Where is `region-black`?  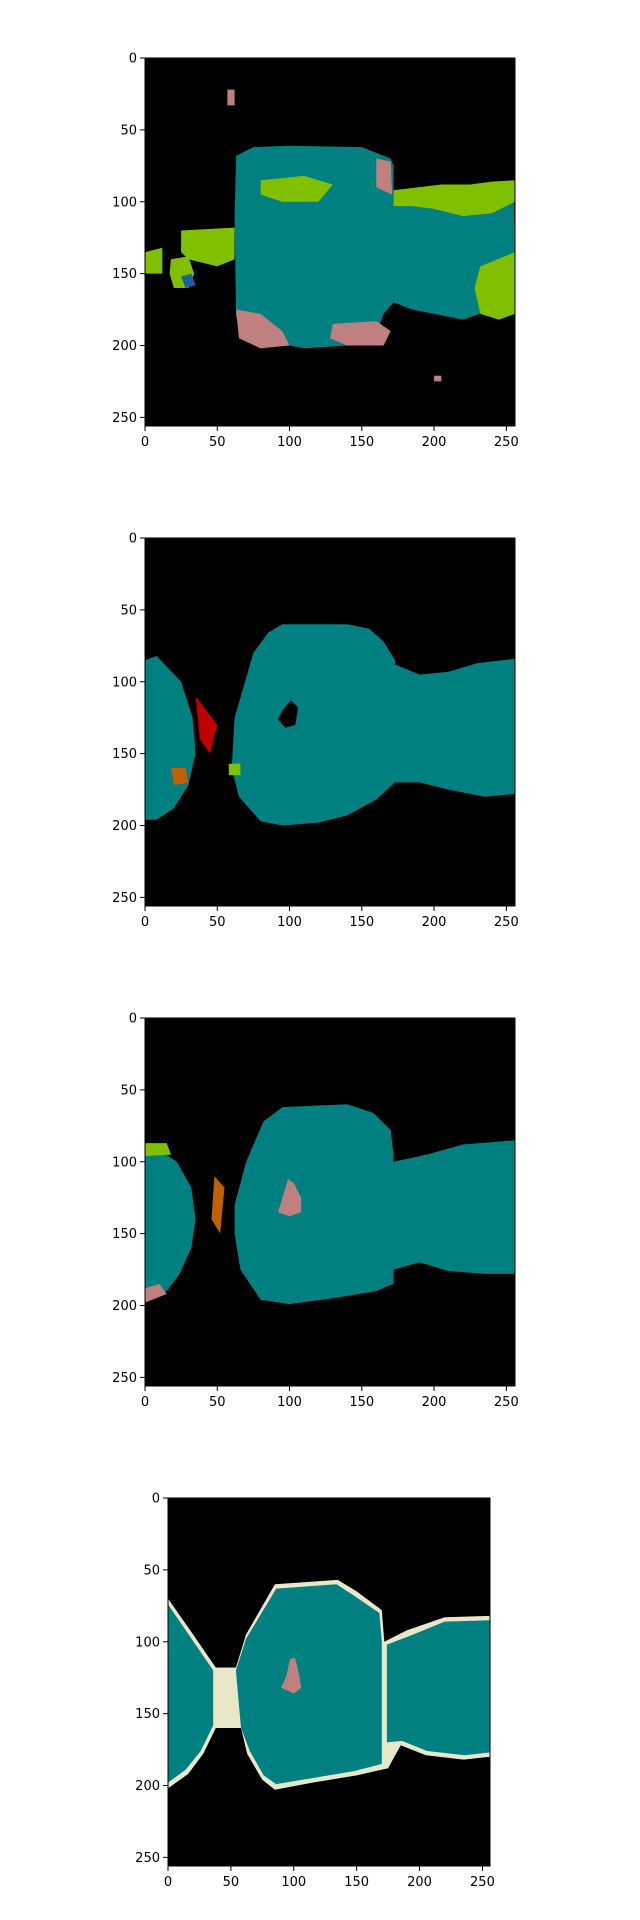
region-black is located at coordinates (288, 714).